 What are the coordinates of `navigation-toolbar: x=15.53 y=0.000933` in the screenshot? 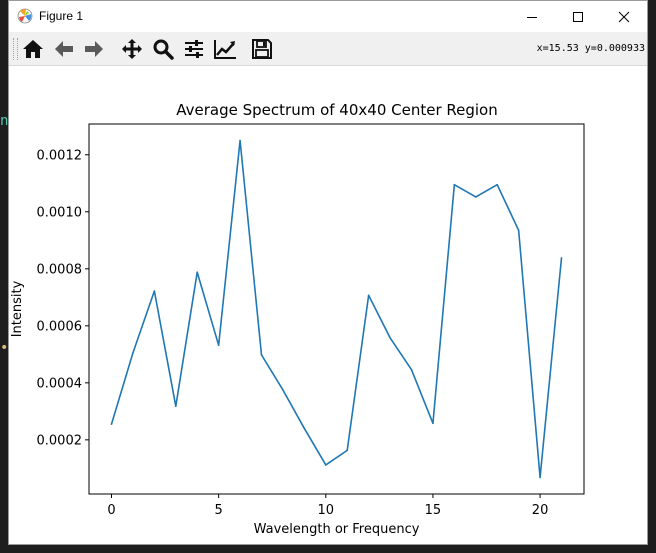 It's located at (328, 49).